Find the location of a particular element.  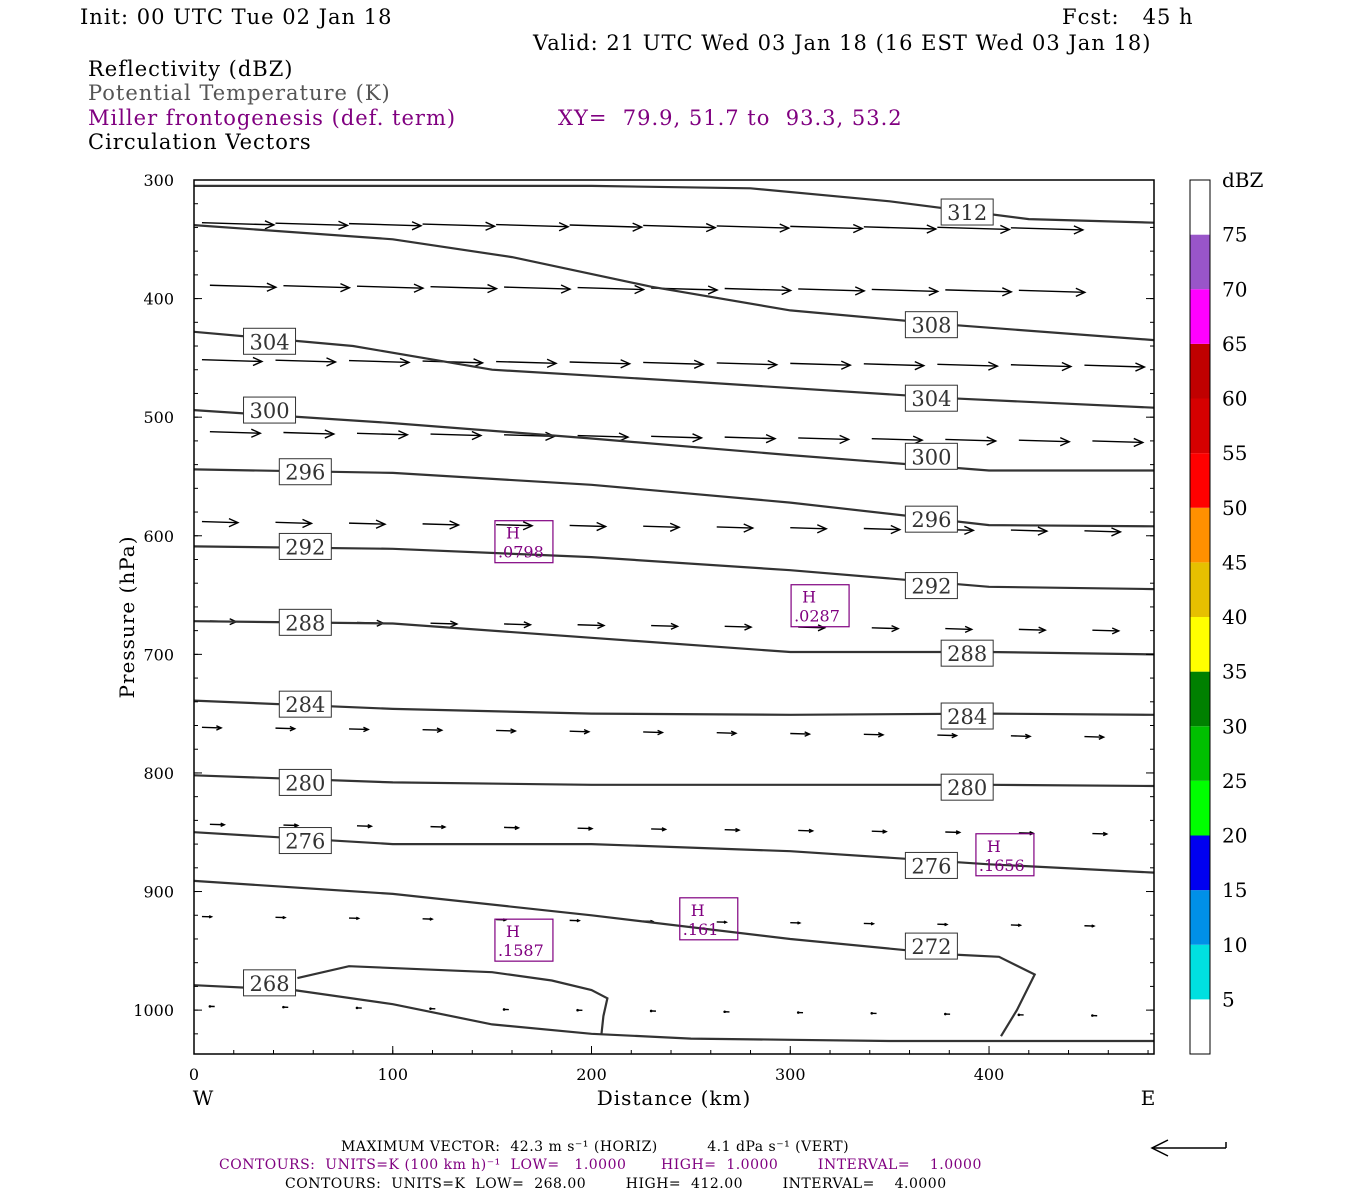

colorbar-level-label: 50 is located at coordinates (1234, 508).